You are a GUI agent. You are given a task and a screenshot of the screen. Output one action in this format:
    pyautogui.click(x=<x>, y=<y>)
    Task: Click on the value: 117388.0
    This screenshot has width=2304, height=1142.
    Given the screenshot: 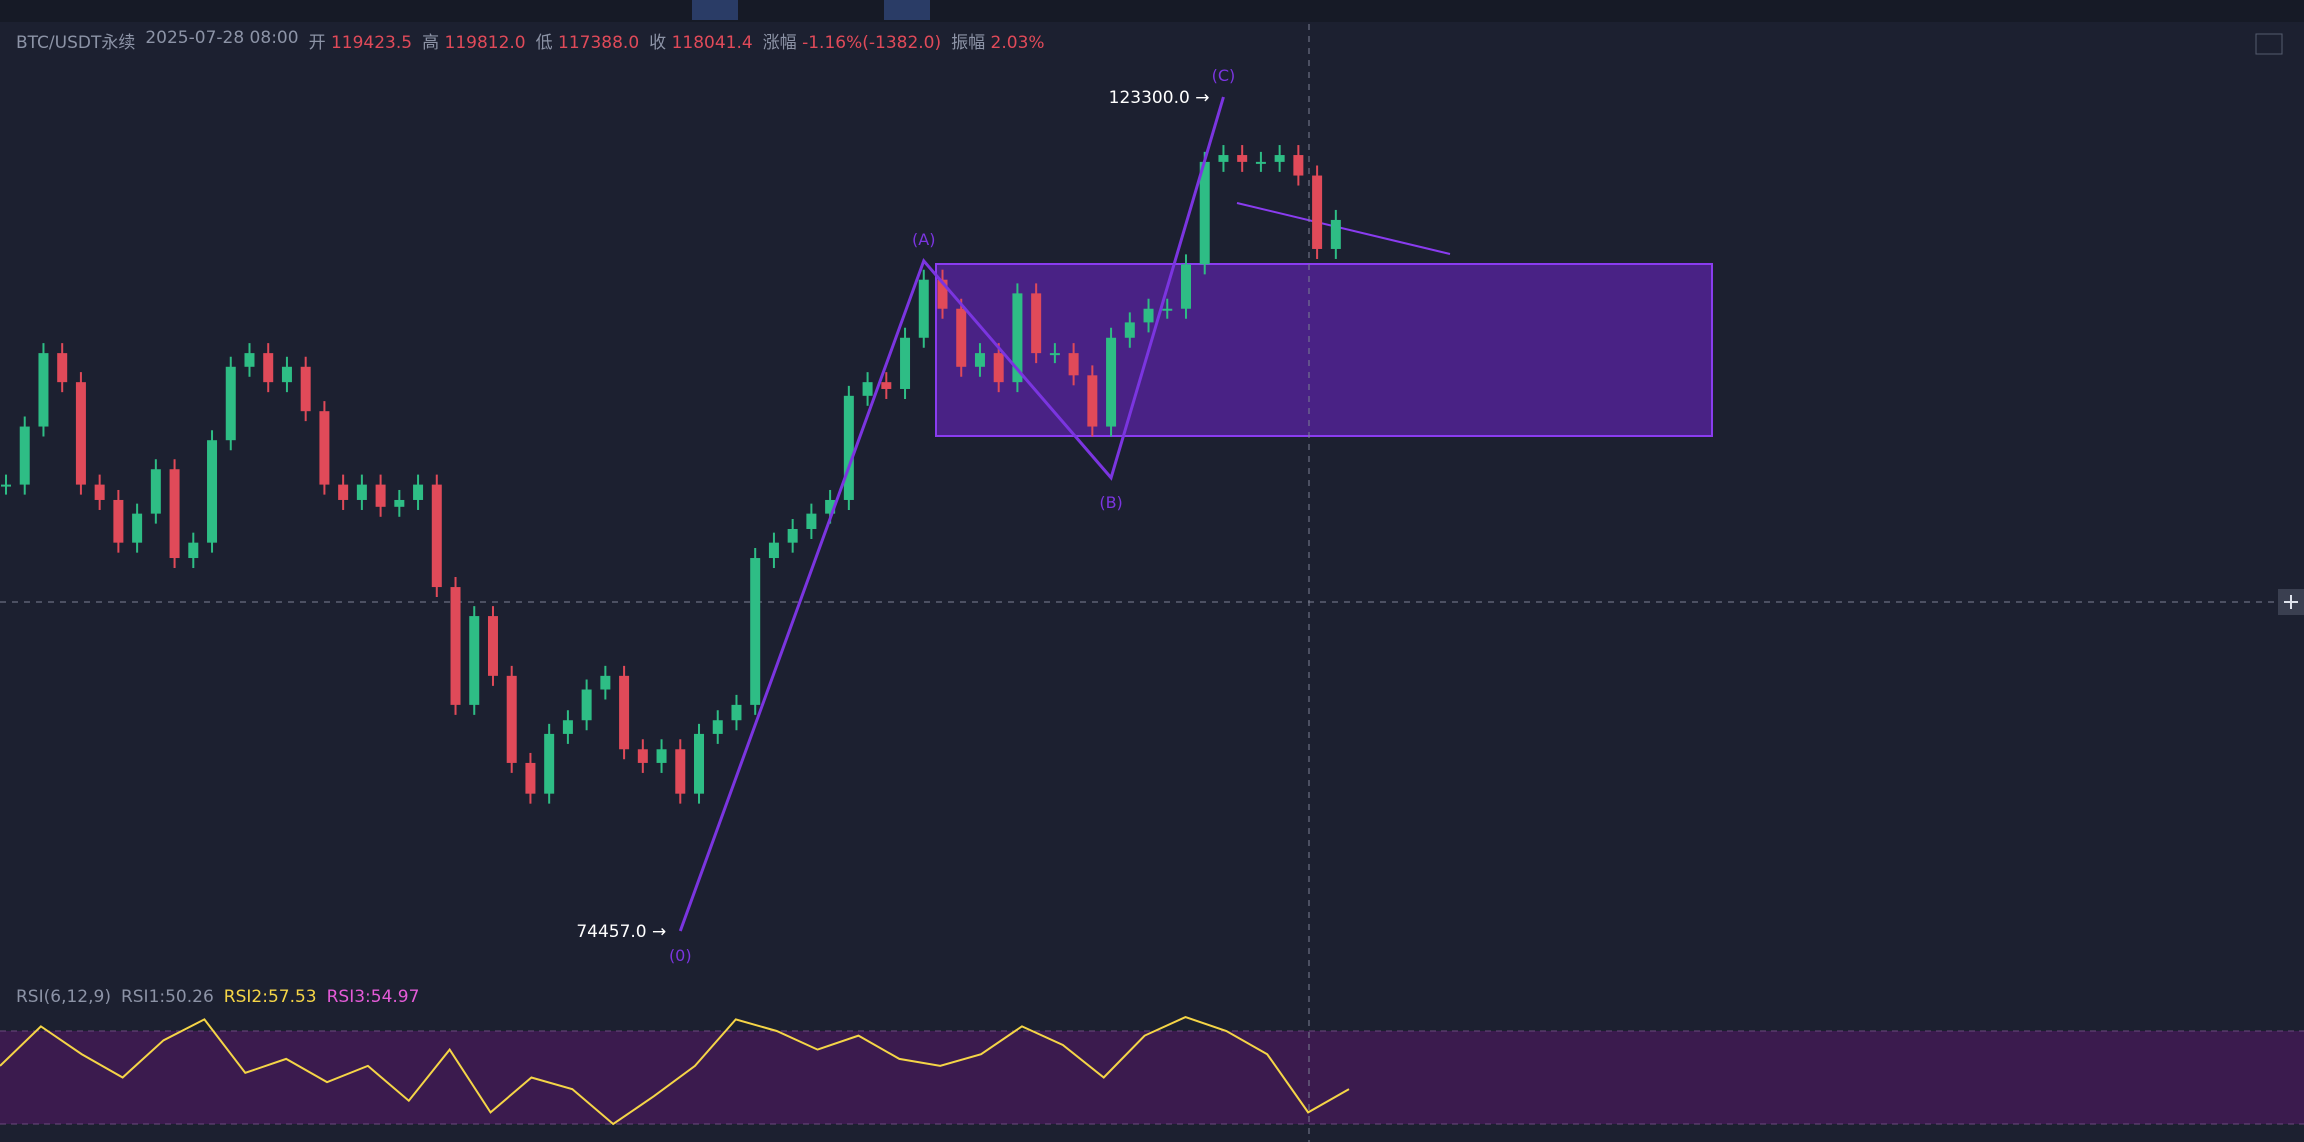 What is the action you would take?
    pyautogui.click(x=599, y=43)
    